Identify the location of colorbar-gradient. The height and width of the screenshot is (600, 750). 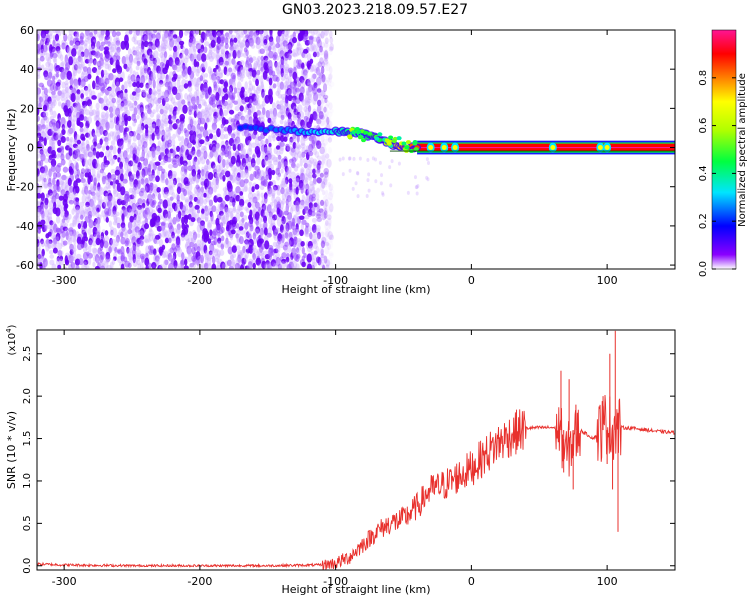
(724, 149).